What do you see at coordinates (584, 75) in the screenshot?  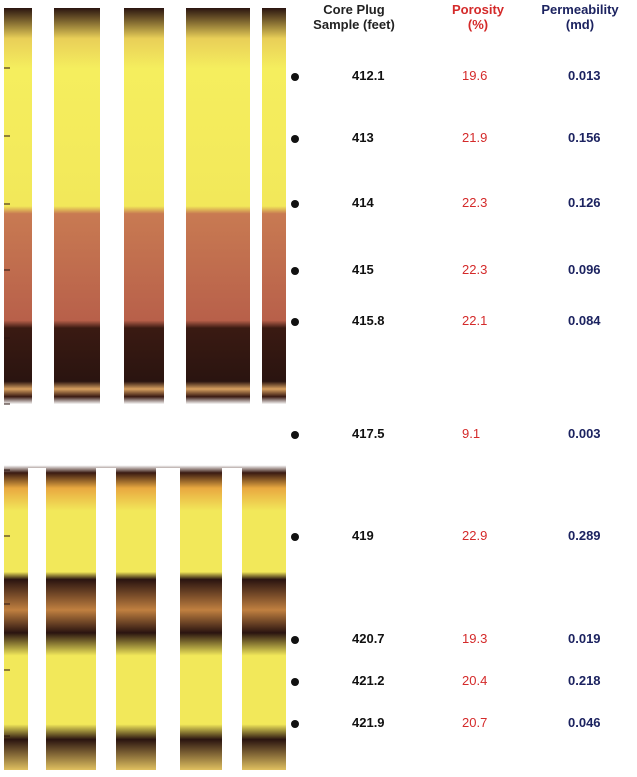 I see `sample-permeability: 0.013` at bounding box center [584, 75].